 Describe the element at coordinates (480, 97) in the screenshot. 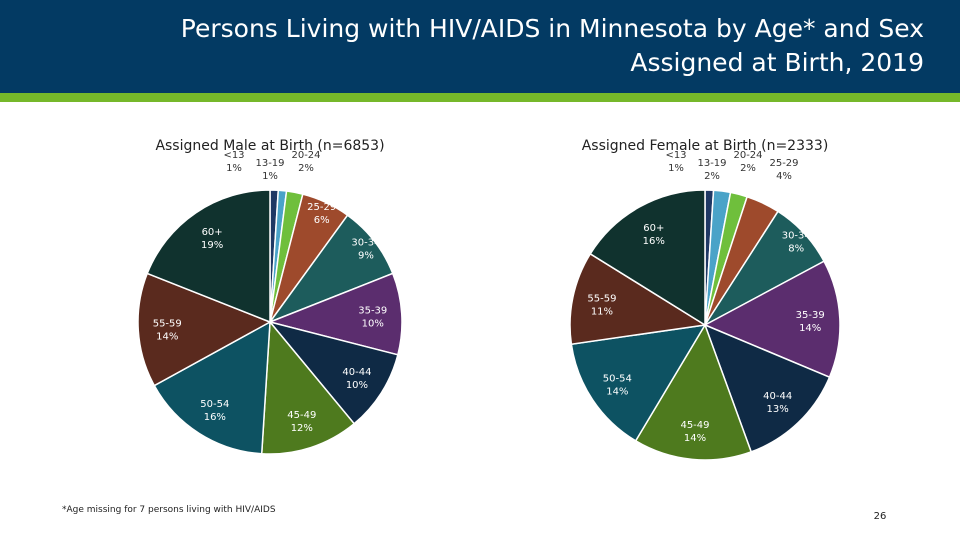

I see `header-accent` at that location.